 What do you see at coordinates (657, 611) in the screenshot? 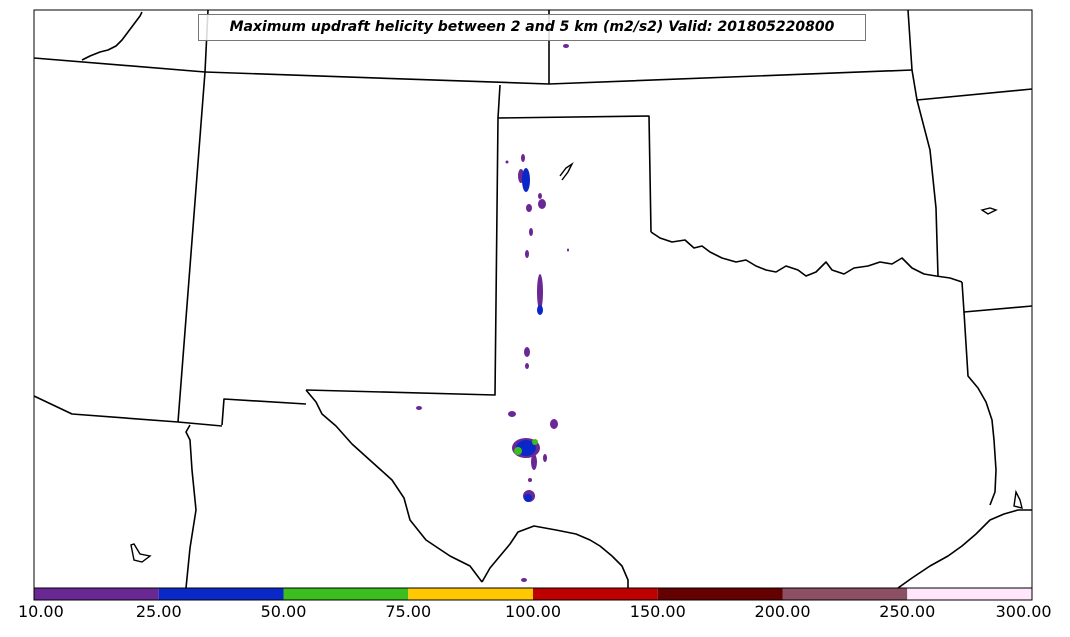
I see `colorbar-tick-label: 150.00` at bounding box center [657, 611].